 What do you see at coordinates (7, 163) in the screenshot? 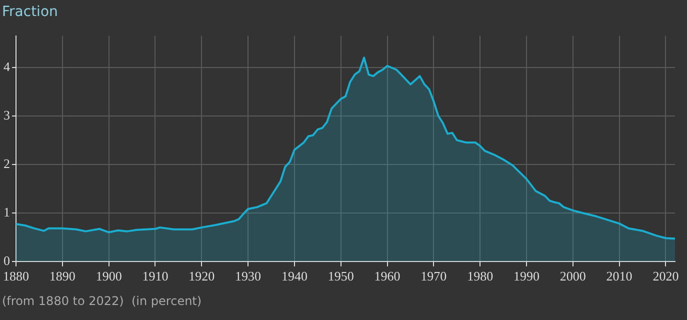
I see `y-tick-label: 2` at bounding box center [7, 163].